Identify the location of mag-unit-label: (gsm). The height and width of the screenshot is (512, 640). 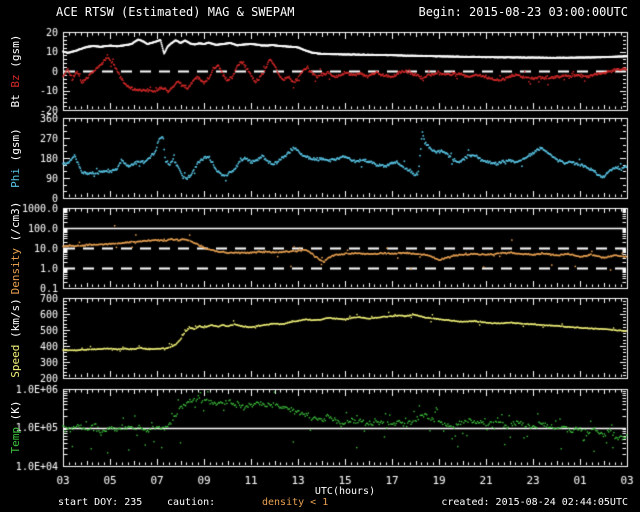
(15, 54).